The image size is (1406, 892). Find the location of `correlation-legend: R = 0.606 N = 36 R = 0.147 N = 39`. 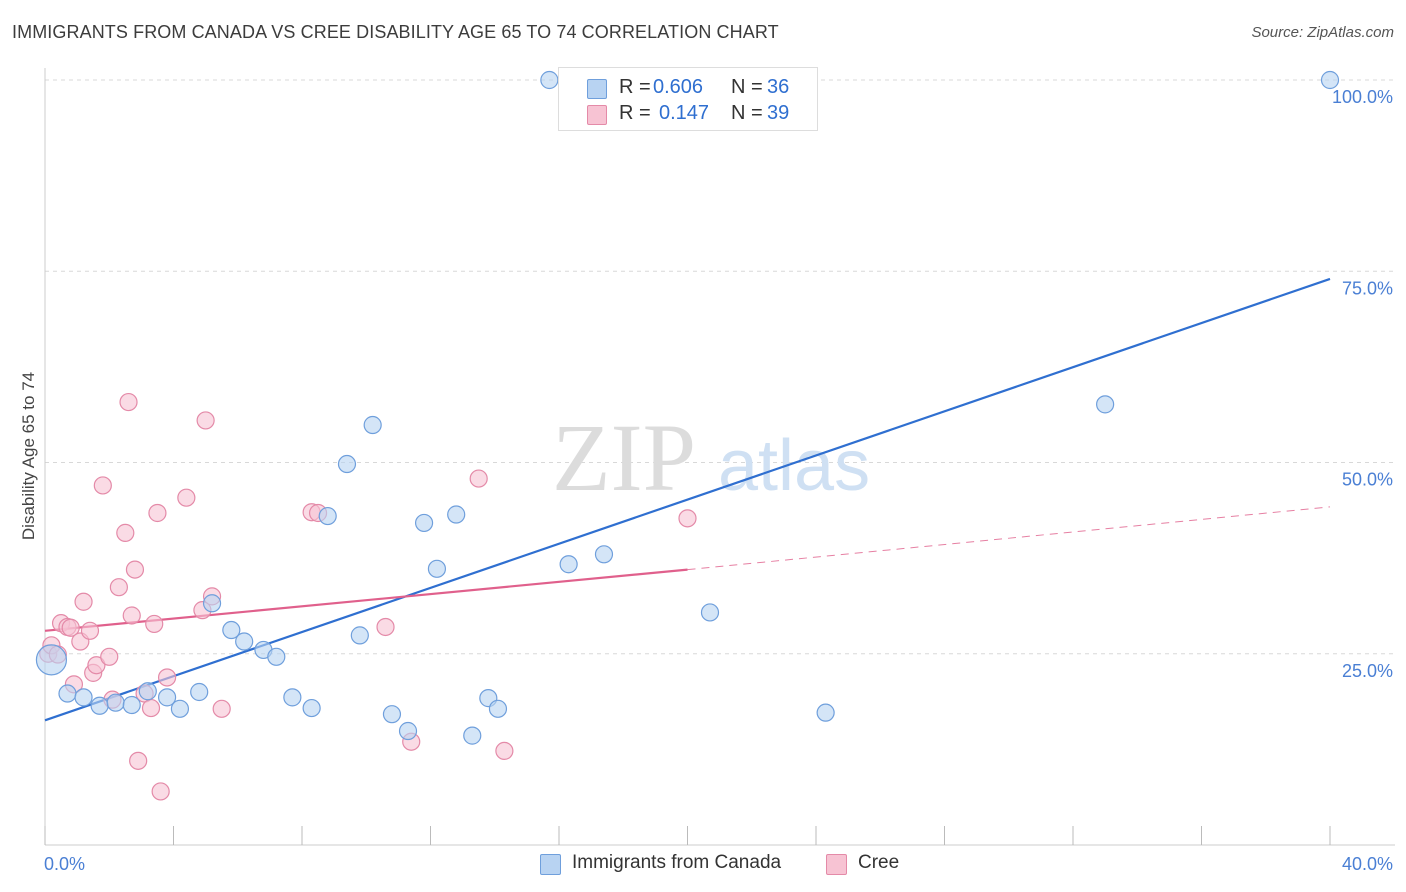

correlation-legend: R = 0.606 N = 36 R = 0.147 N = 39 is located at coordinates (688, 99).